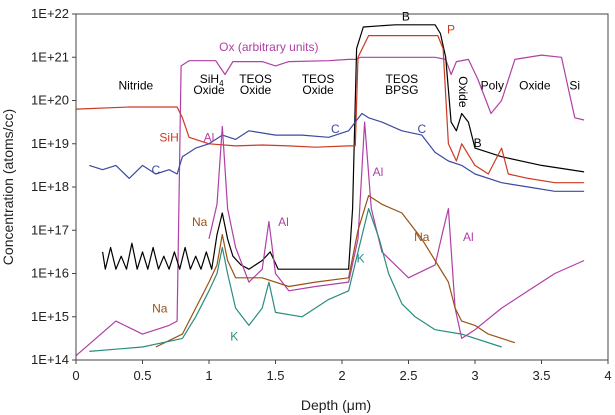 The height and width of the screenshot is (415, 615). I want to click on x-axis-label: Depth (μm), so click(336, 405).